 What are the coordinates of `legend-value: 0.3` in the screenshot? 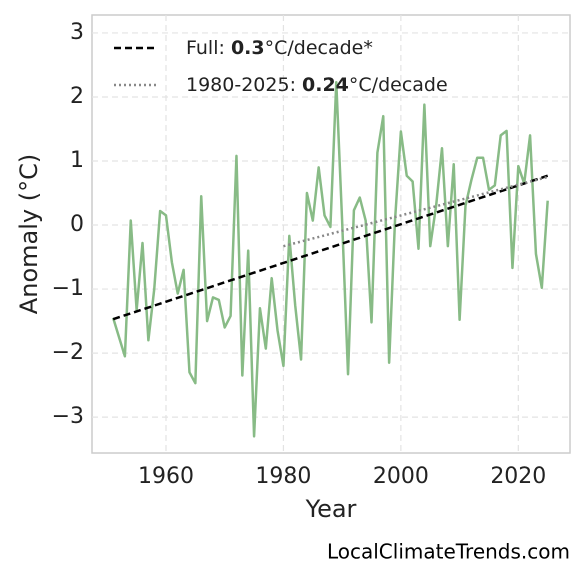 It's located at (248, 48).